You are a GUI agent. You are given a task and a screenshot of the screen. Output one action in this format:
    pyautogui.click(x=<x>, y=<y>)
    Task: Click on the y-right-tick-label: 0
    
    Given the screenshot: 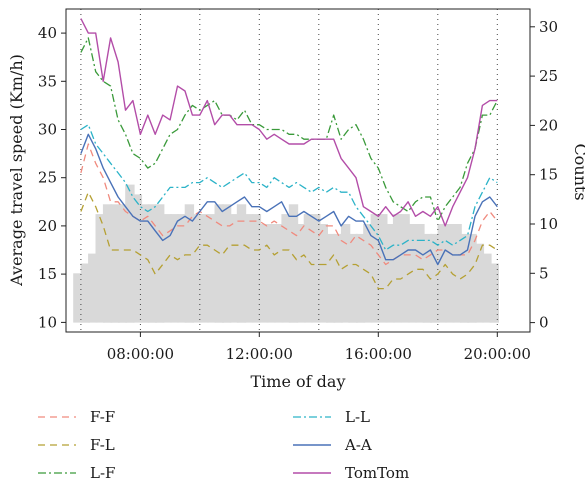 What is the action you would take?
    pyautogui.click(x=544, y=323)
    